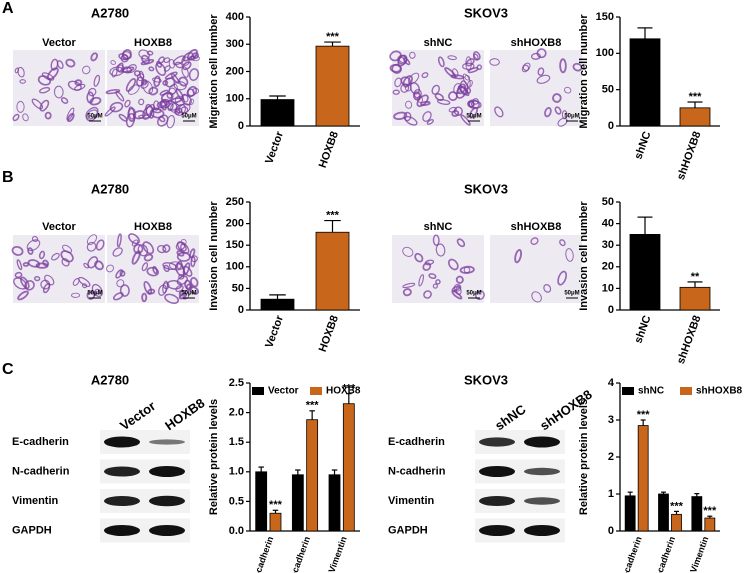 This screenshot has width=746, height=573. What do you see at coordinates (536, 43) in the screenshot?
I see `image-label: shHOXB8` at bounding box center [536, 43].